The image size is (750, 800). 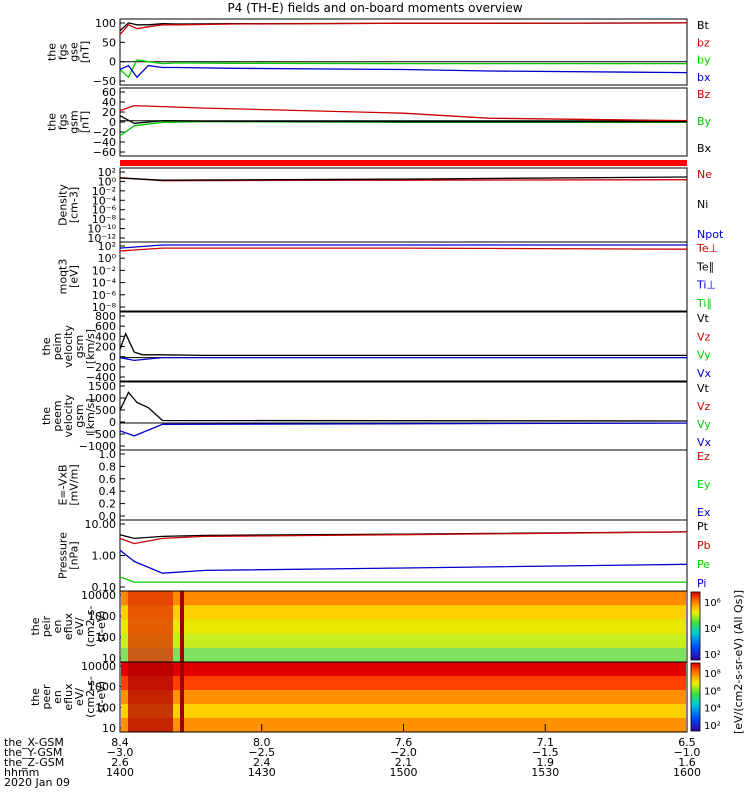 What do you see at coordinates (79, 697) in the screenshot?
I see `panel-10-ylabel: eV/` at bounding box center [79, 697].